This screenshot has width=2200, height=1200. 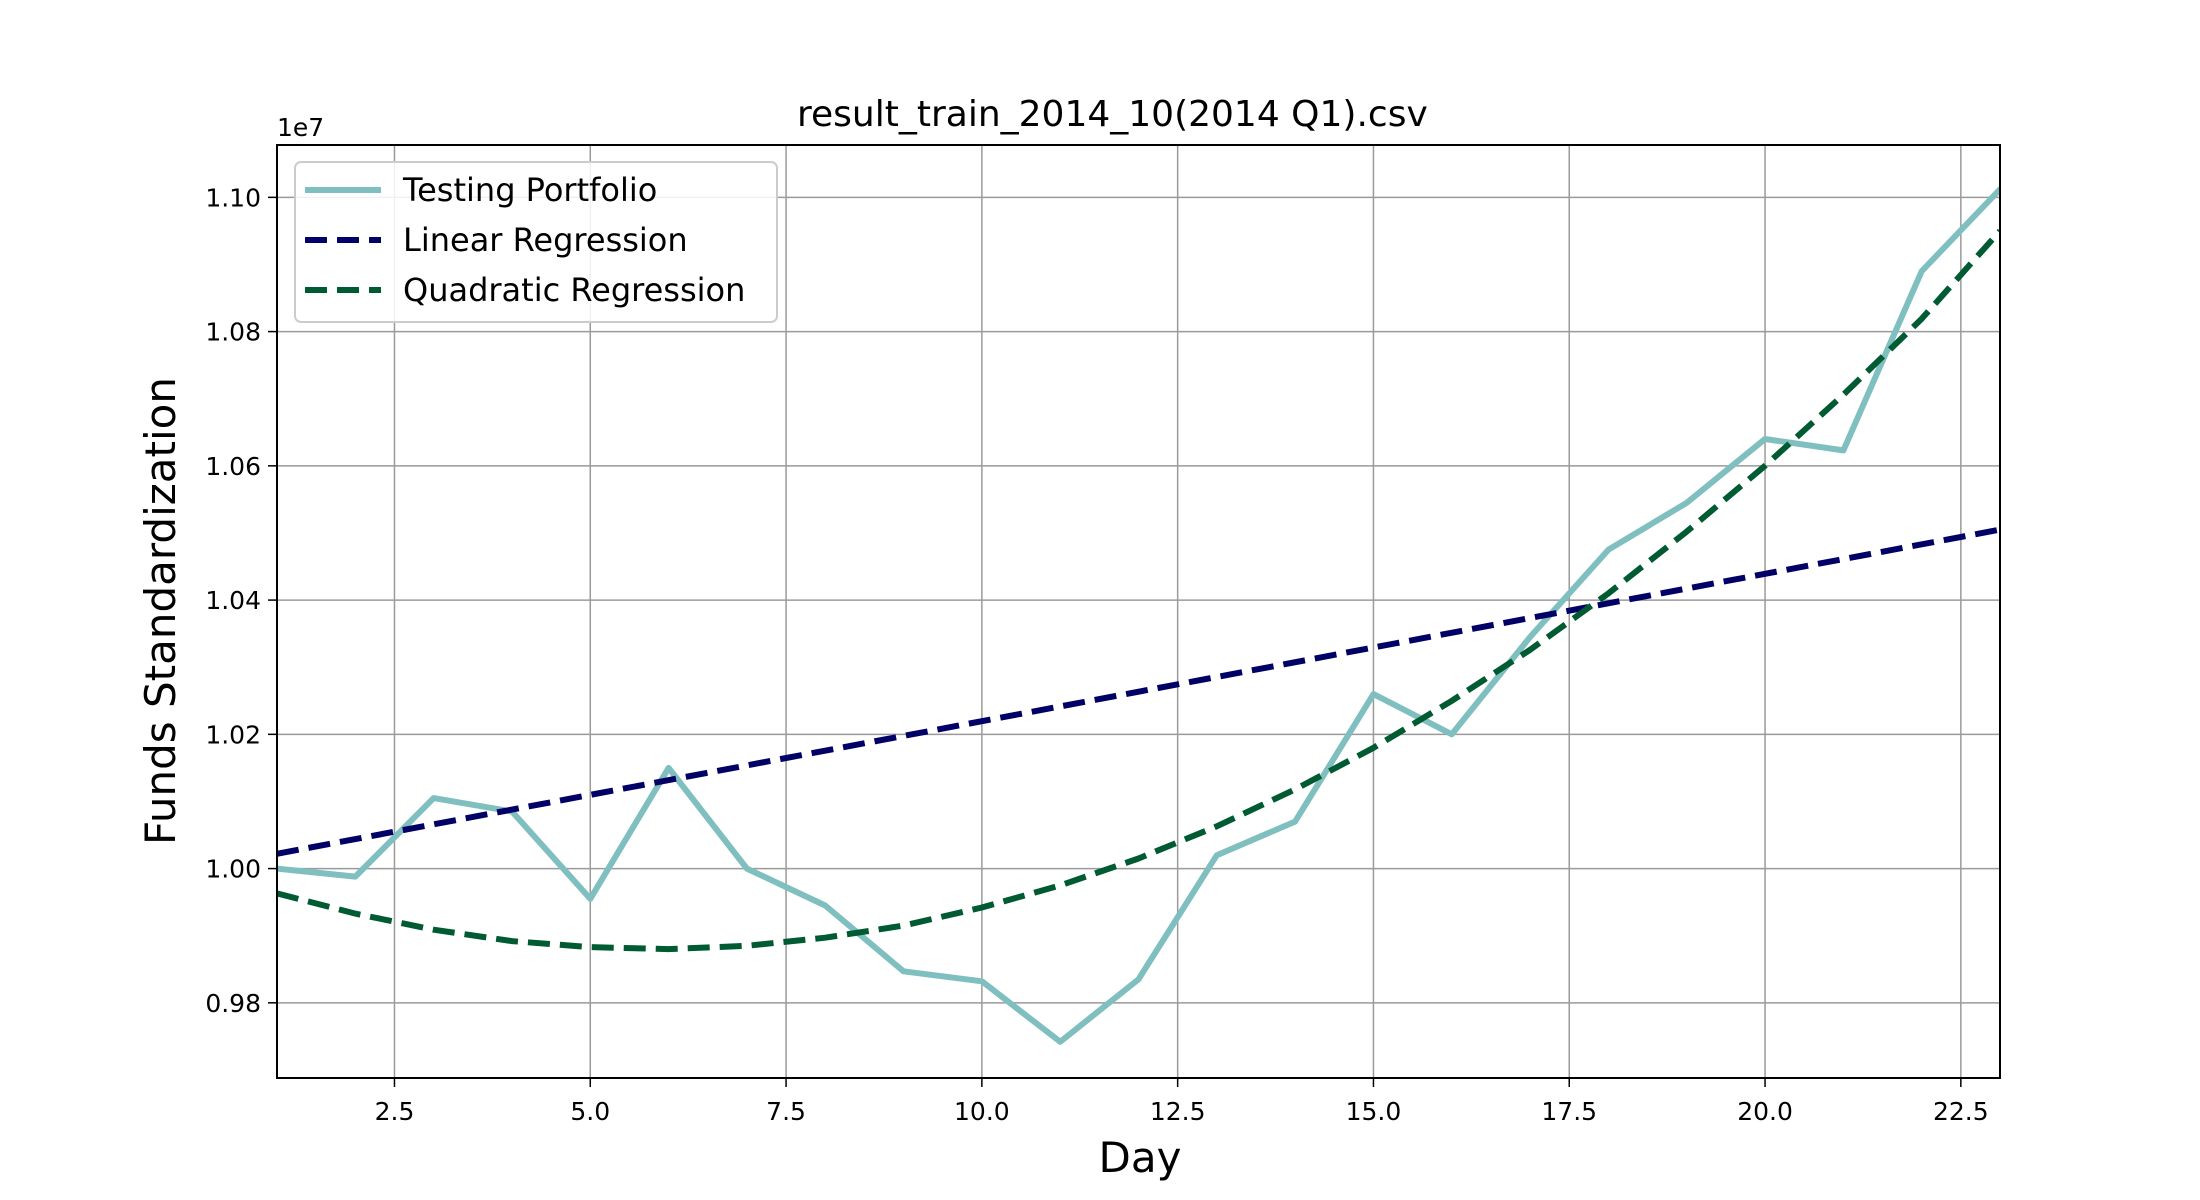 What do you see at coordinates (574, 290) in the screenshot?
I see `legend-label: Quadratic Regression` at bounding box center [574, 290].